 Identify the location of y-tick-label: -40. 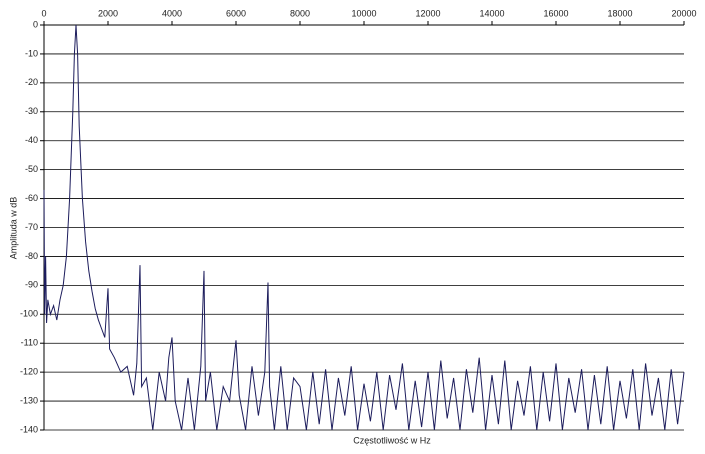
(31, 140).